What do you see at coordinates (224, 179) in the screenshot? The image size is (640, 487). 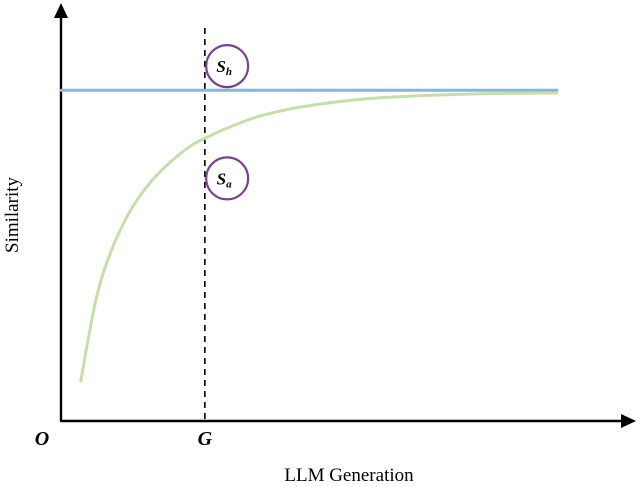 I see `annotation-label-ai: Sa` at bounding box center [224, 179].